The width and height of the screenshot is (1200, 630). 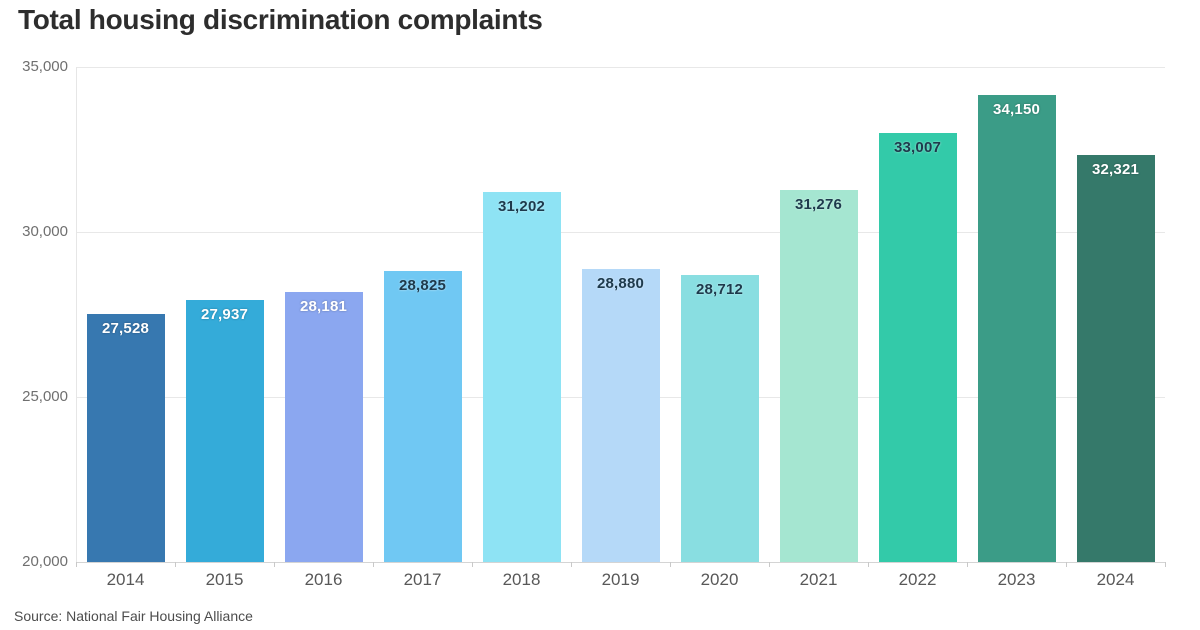 What do you see at coordinates (280, 19) in the screenshot?
I see `chart-title: Total housing discrimination complaints` at bounding box center [280, 19].